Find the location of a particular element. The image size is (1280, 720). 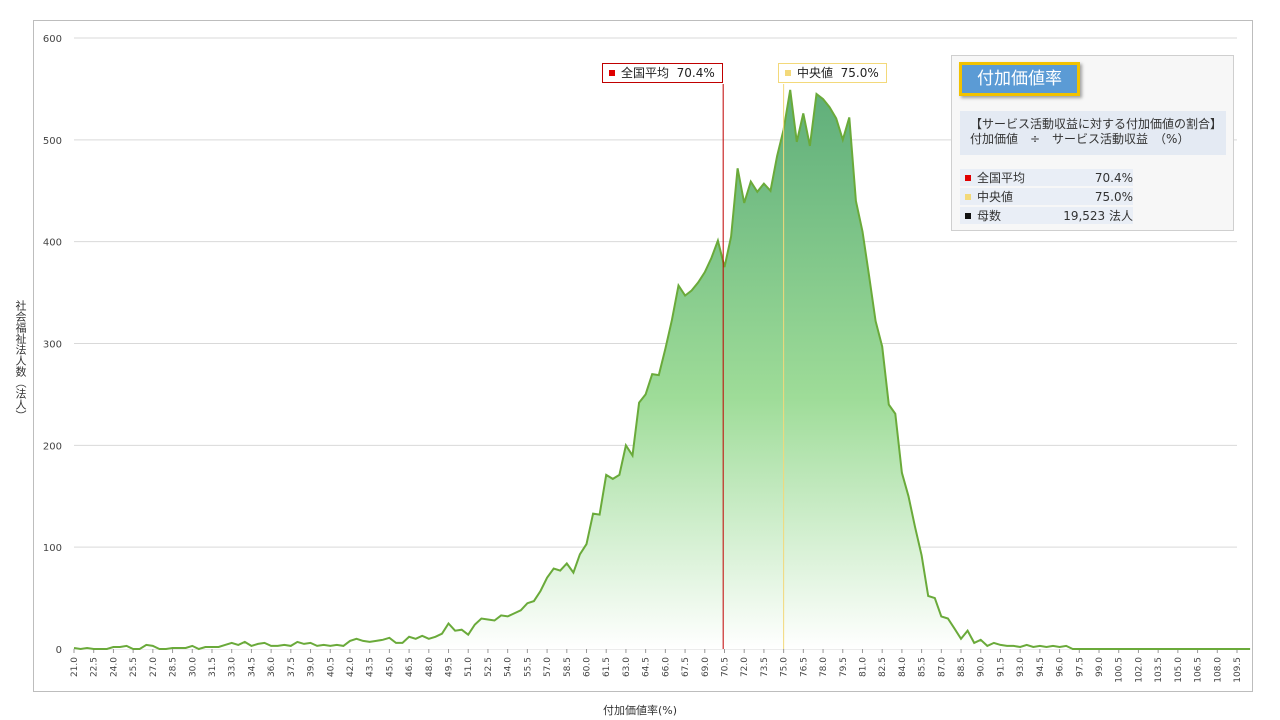

stats-row-mean: 全国平均 70.4% is located at coordinates (1046, 177).